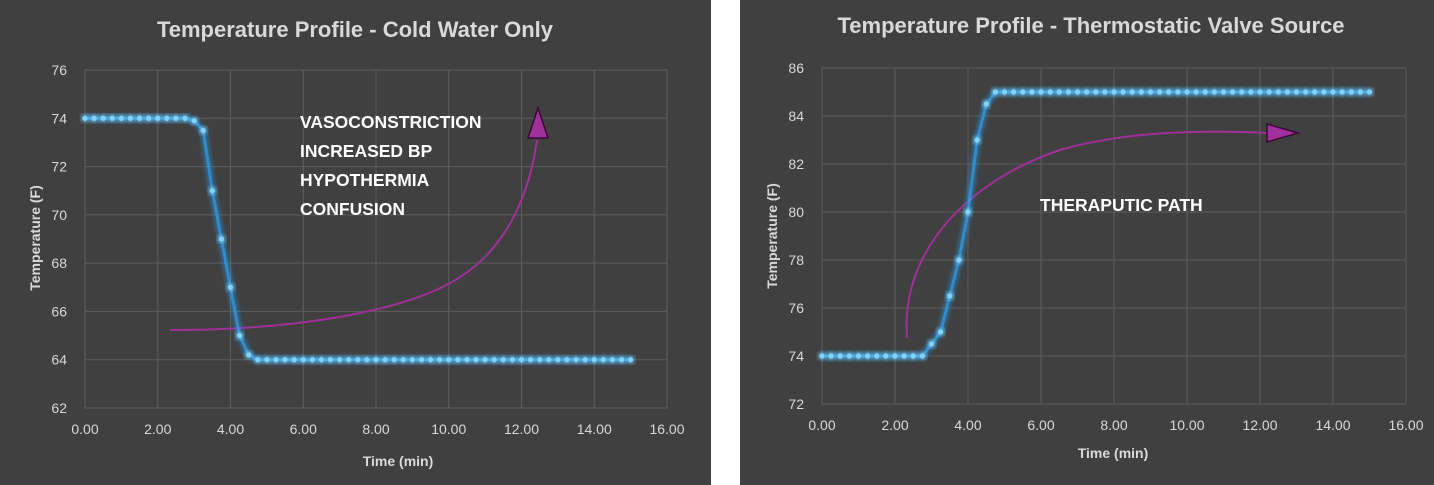  I want to click on x-tick-label: 12.00, so click(521, 429).